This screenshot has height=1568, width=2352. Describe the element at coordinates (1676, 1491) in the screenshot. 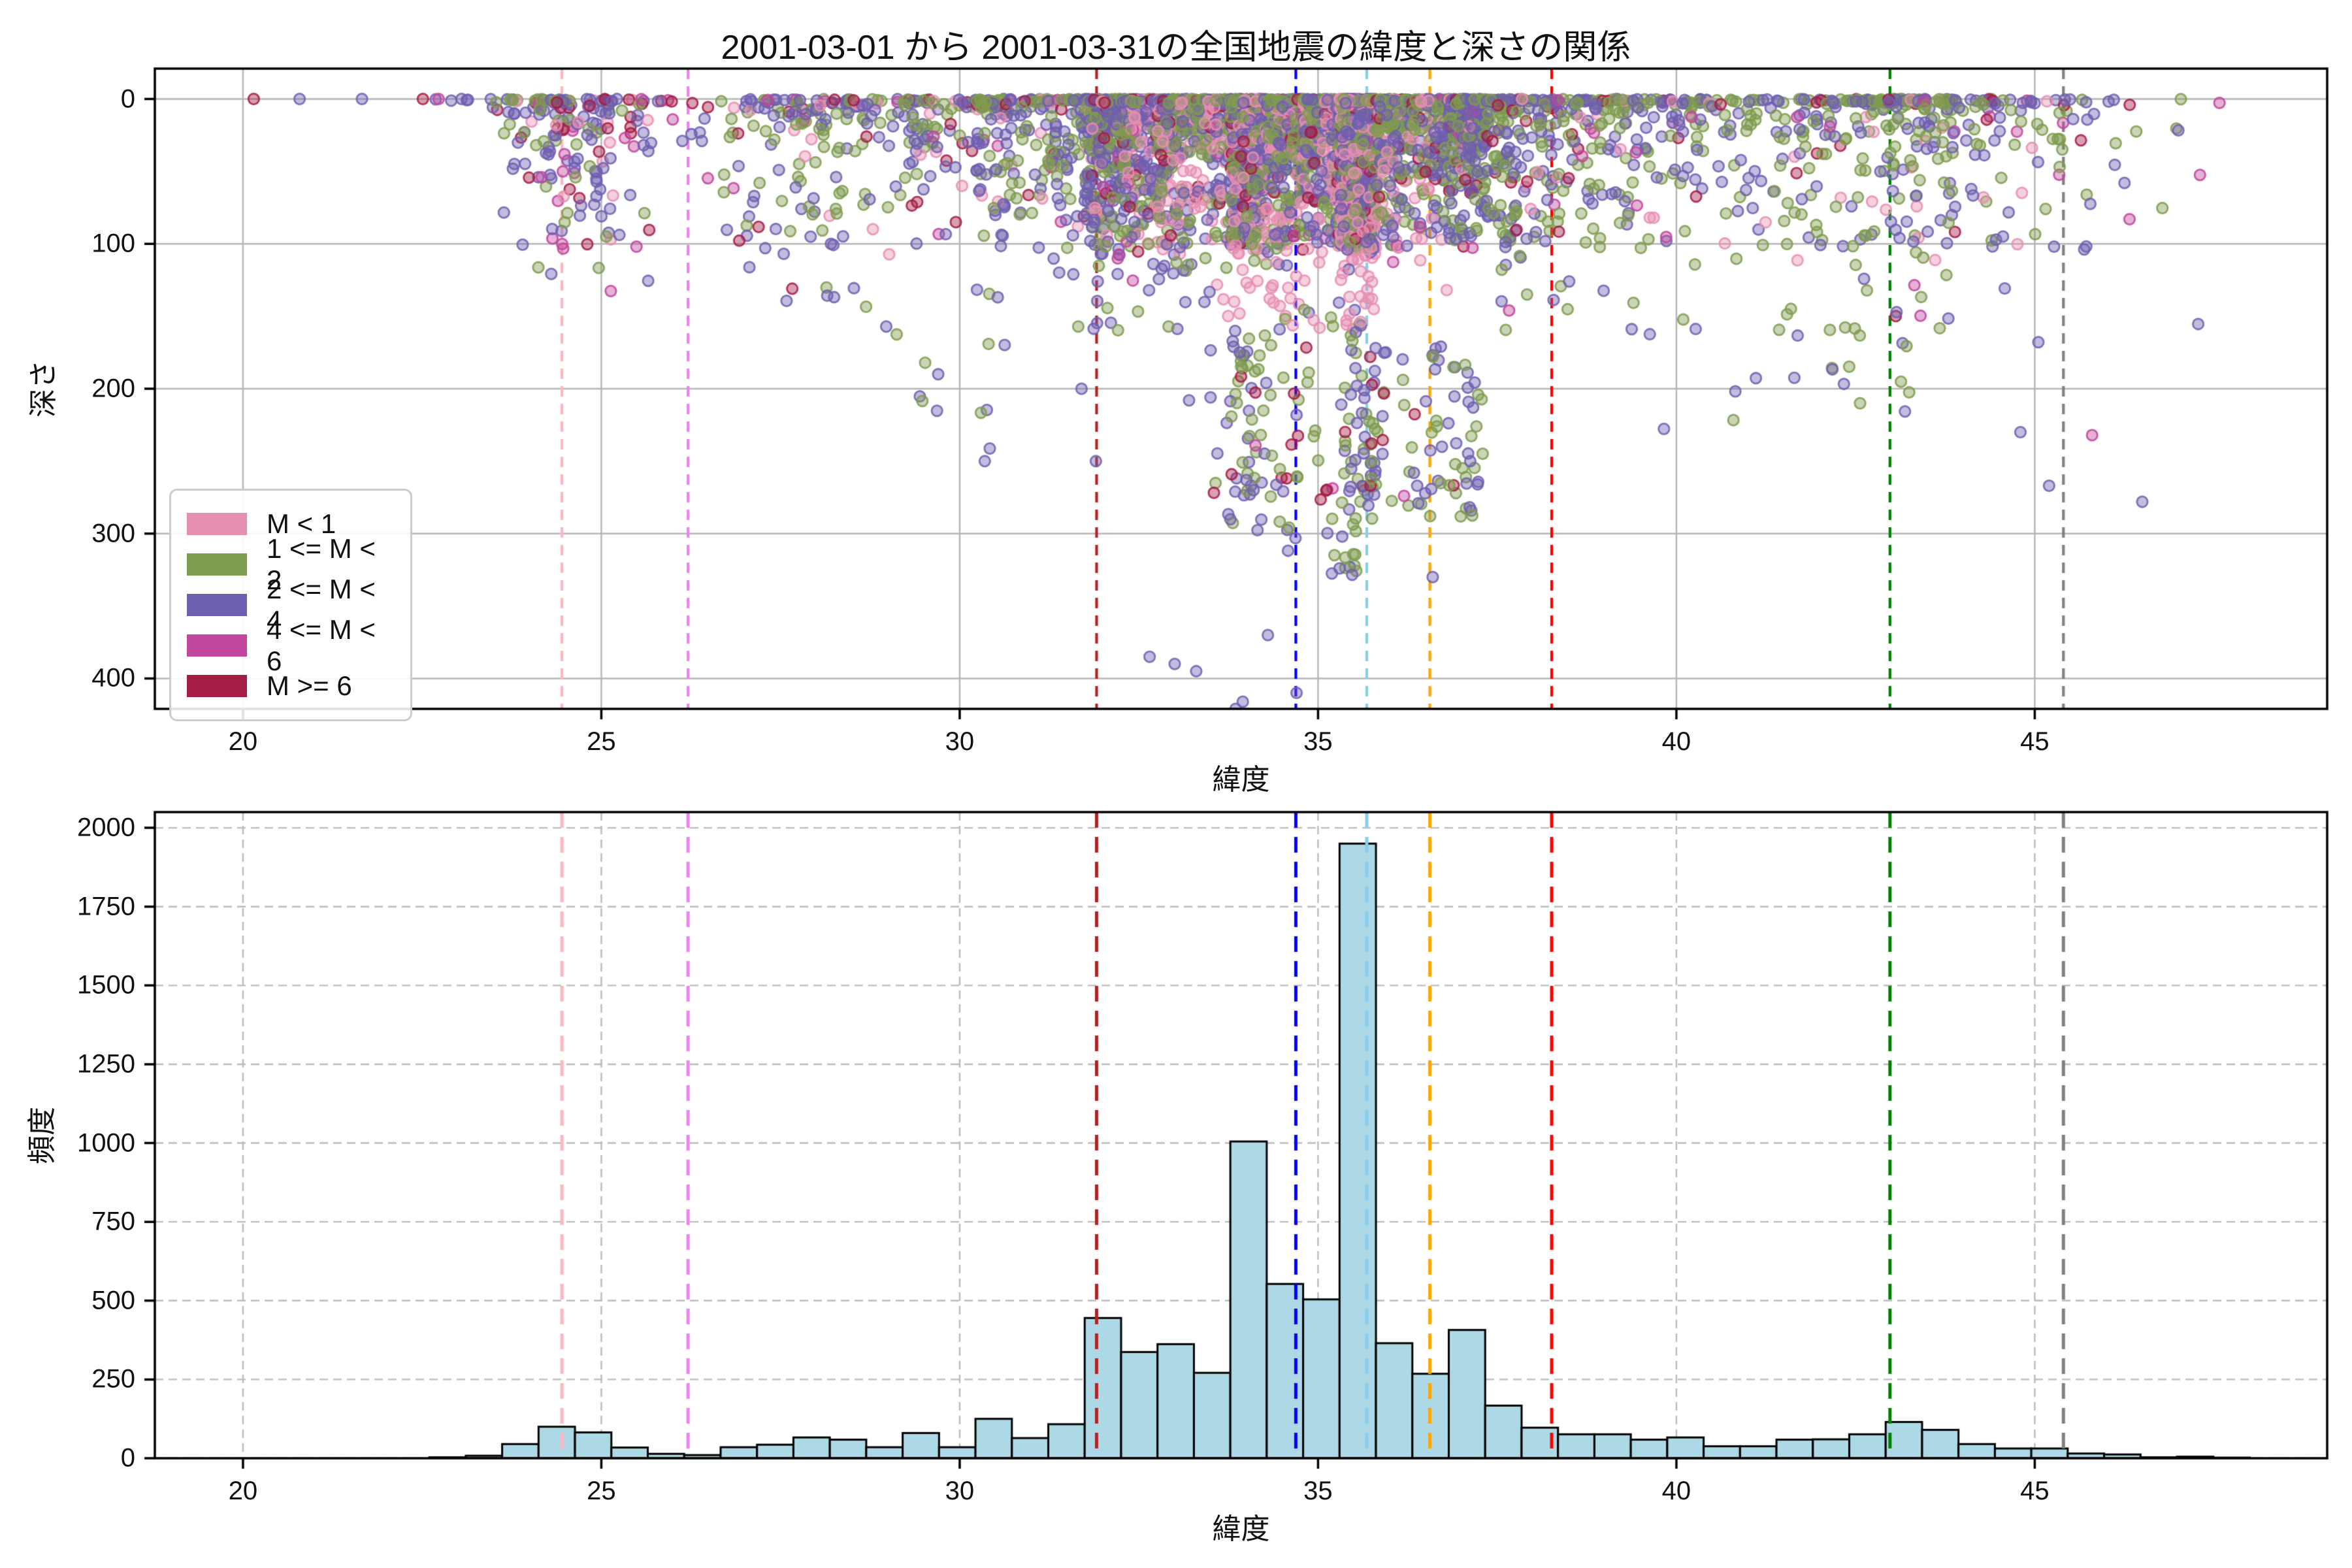

I see `bottom-x-tick-label: 40` at that location.